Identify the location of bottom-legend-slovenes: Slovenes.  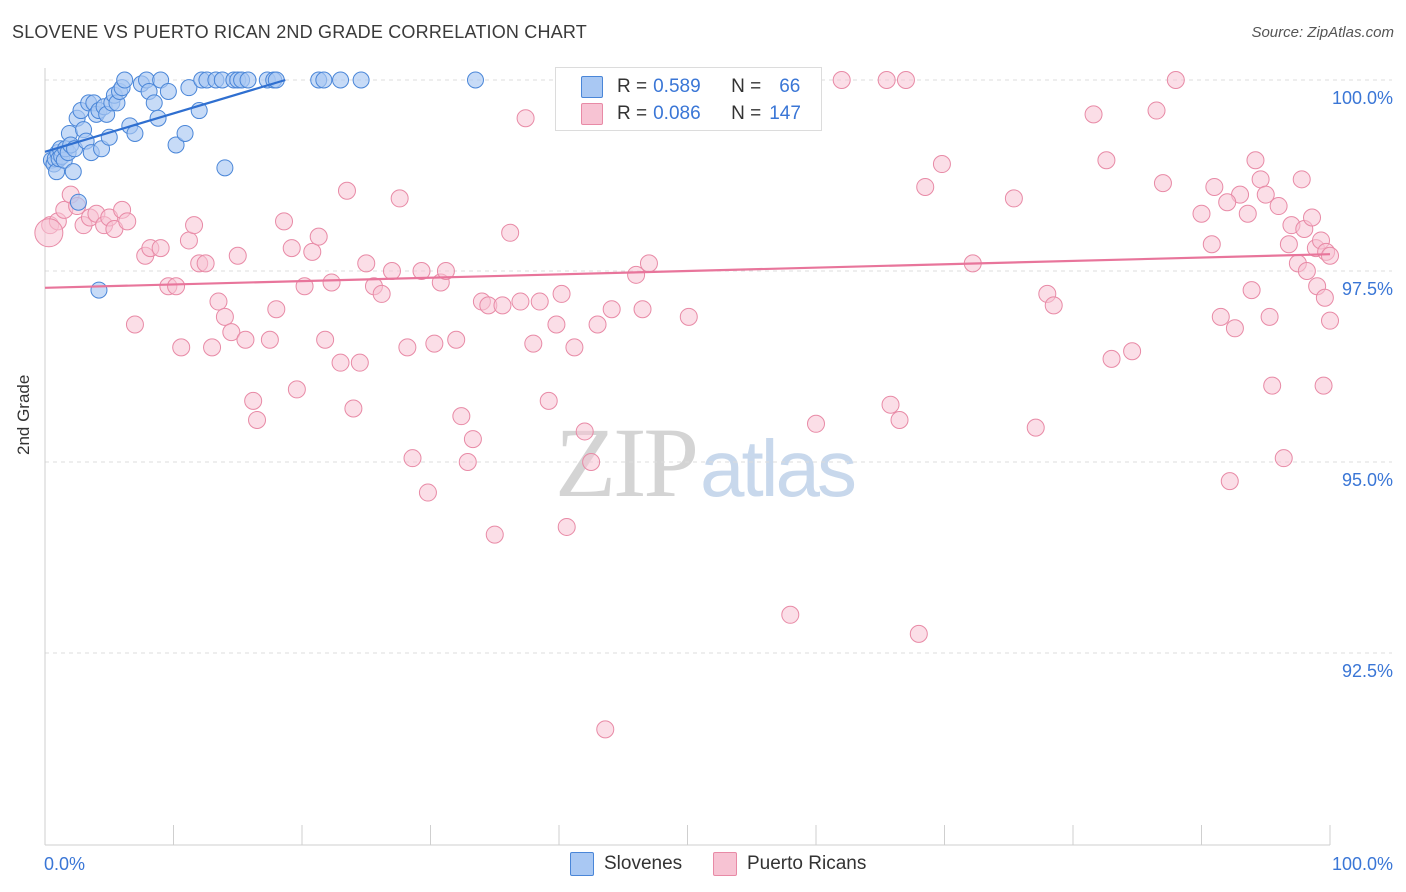
(626, 864).